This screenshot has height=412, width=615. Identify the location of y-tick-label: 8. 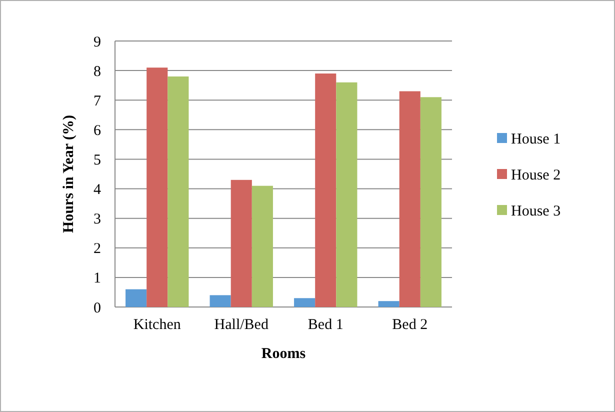
(97, 72).